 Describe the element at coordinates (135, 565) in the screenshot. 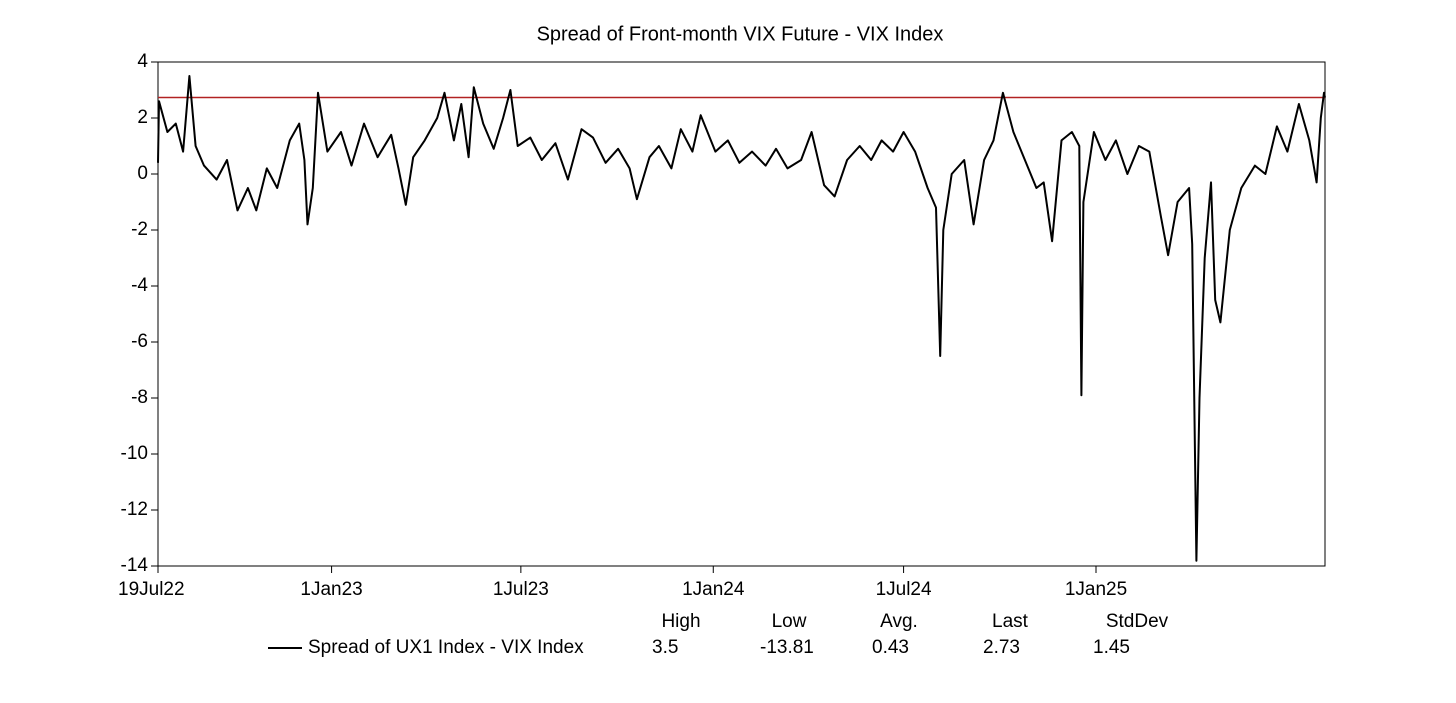

I see `y-tick-label: -14` at that location.